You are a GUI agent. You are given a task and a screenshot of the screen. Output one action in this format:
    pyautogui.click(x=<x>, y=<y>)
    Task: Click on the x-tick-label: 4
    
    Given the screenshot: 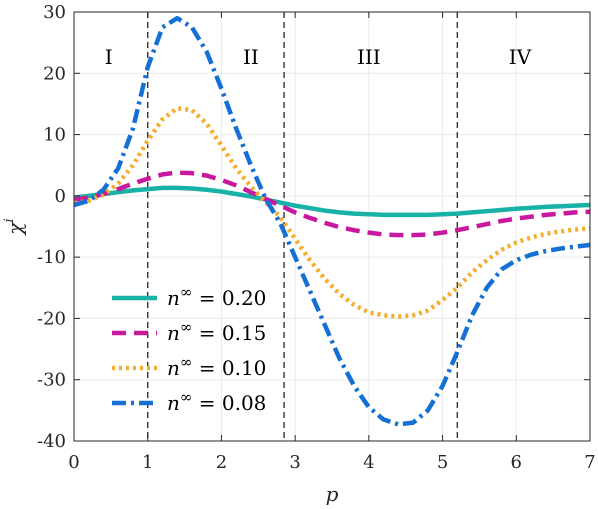 What is the action you would take?
    pyautogui.click(x=368, y=462)
    